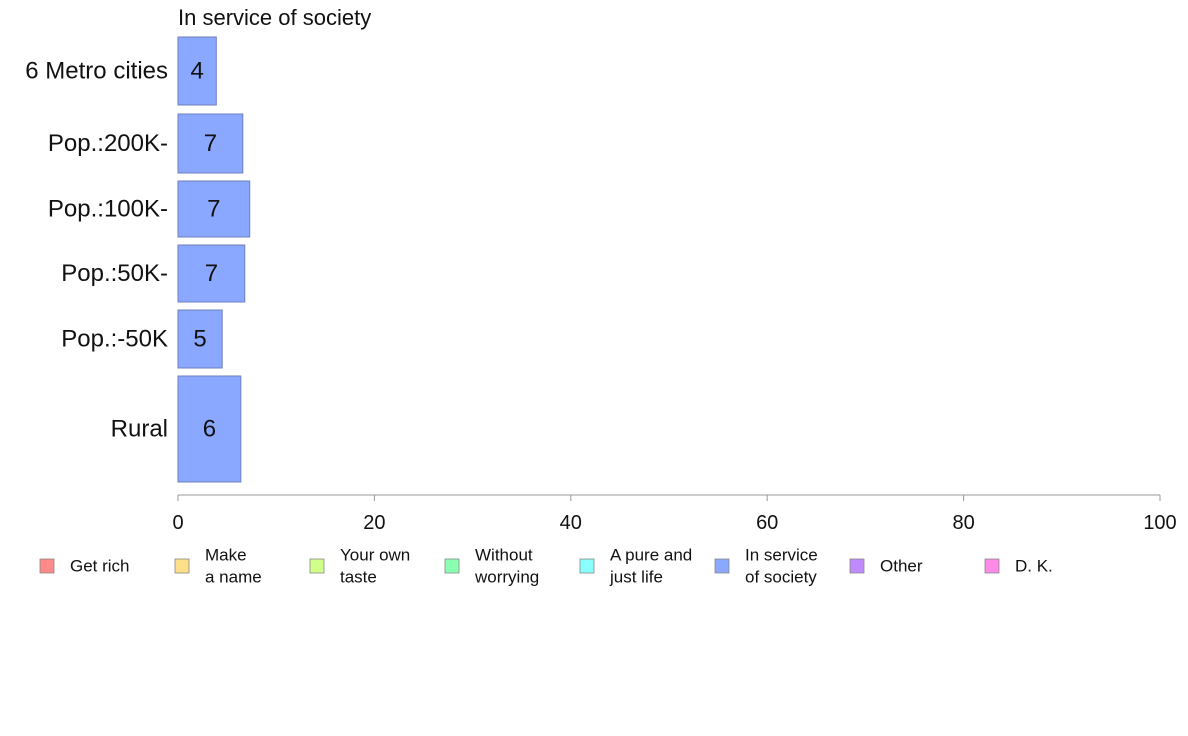 The height and width of the screenshot is (736, 1188). I want to click on legend-label: D. K., so click(1034, 566).